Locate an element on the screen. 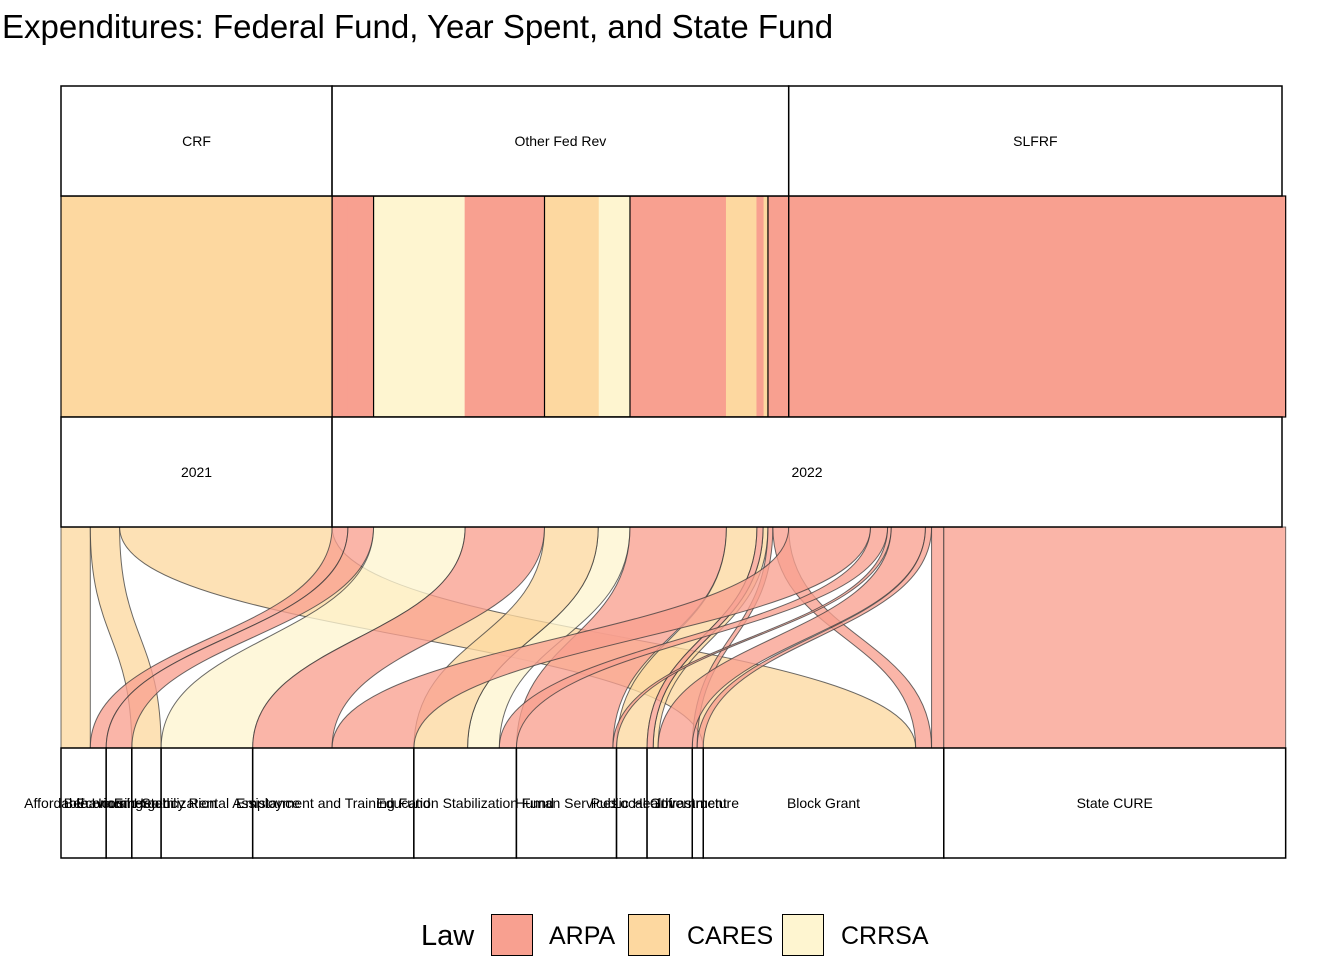 This screenshot has width=1344, height=960. stratum-emergency-rental-assistance is located at coordinates (207, 803).